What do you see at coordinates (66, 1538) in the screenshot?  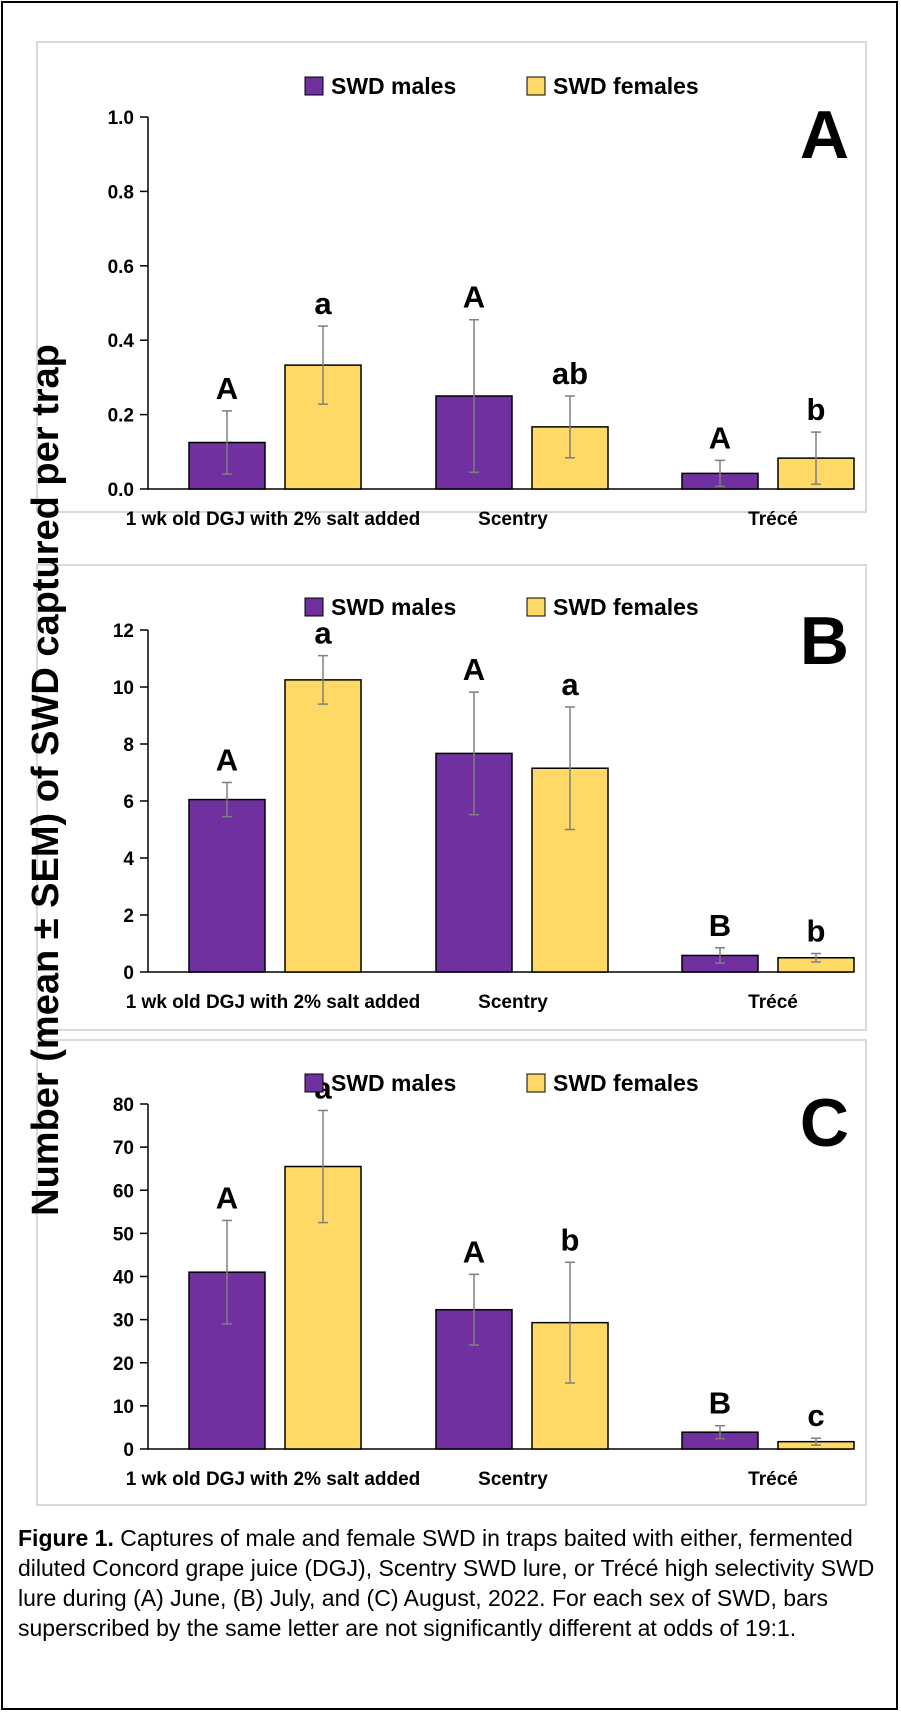 I see `caption-lead: Figure 1.` at bounding box center [66, 1538].